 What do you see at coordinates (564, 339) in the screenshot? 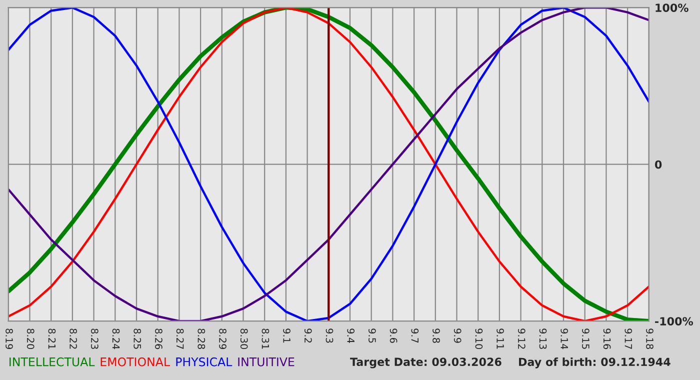
I see `x-tick-label: 9.14` at bounding box center [564, 339].